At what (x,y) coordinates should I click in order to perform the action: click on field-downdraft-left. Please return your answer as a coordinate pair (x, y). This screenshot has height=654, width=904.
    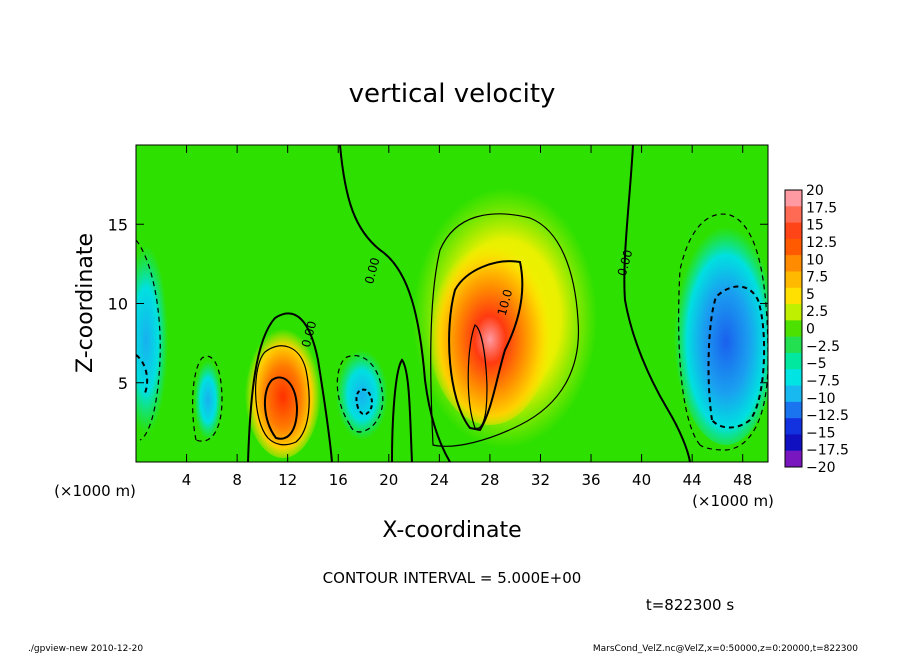
    Looking at the image, I should click on (152, 340).